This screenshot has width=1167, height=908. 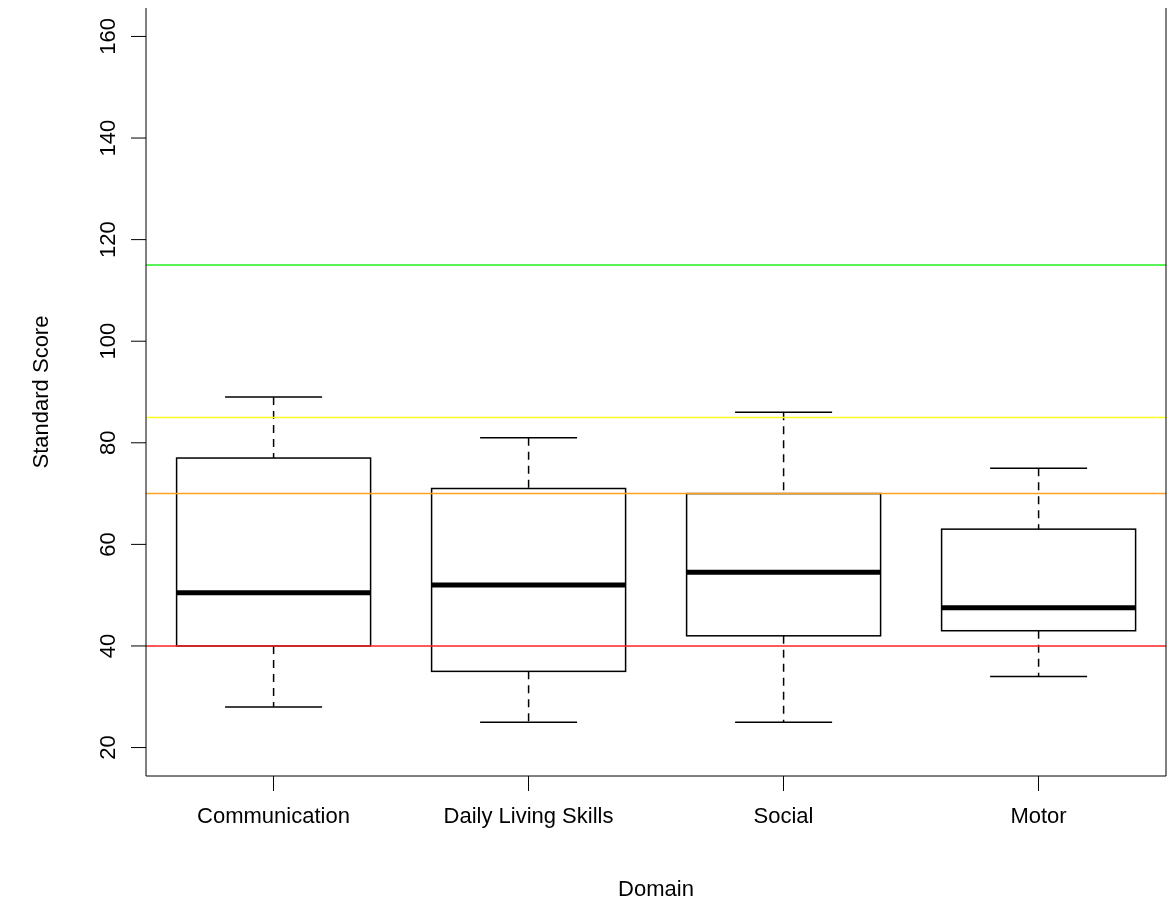 What do you see at coordinates (107, 443) in the screenshot?
I see `y-tick-label: 80` at bounding box center [107, 443].